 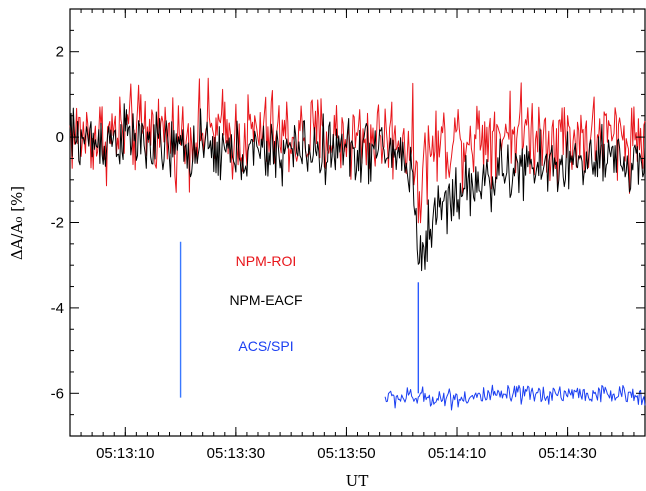 What do you see at coordinates (299, 319) in the screenshot?
I see `annotation-layer` at bounding box center [299, 319].